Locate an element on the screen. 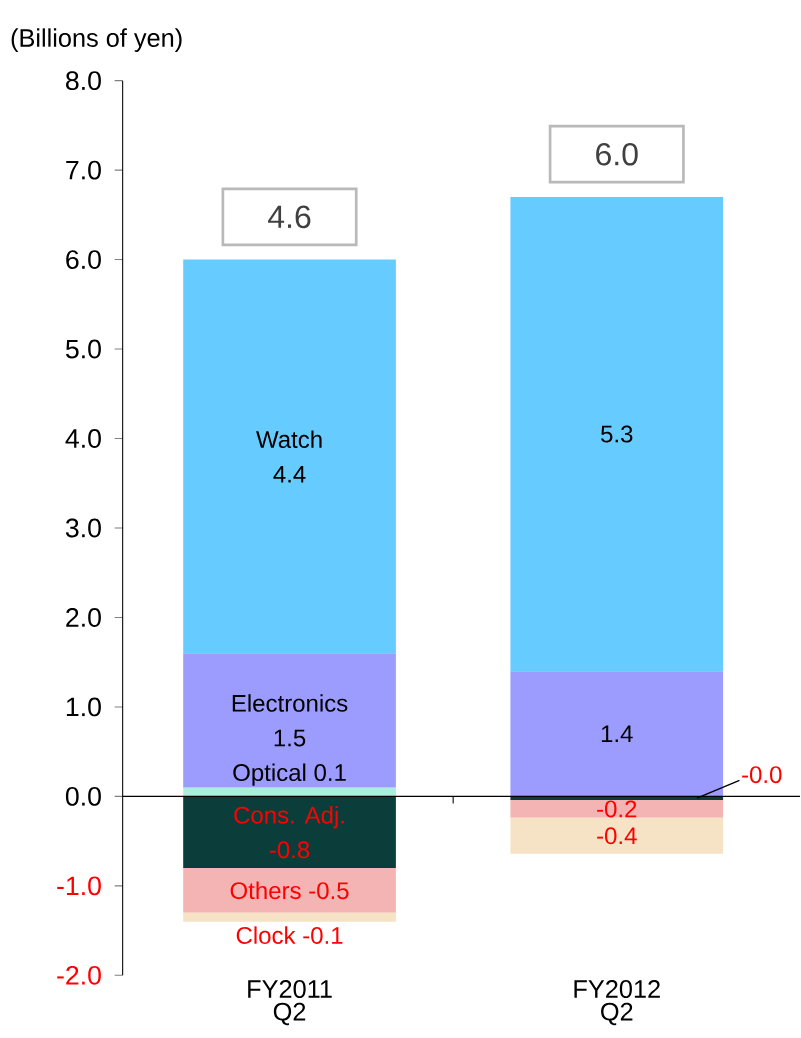  y-tick-label: 3.0 is located at coordinates (83, 528).